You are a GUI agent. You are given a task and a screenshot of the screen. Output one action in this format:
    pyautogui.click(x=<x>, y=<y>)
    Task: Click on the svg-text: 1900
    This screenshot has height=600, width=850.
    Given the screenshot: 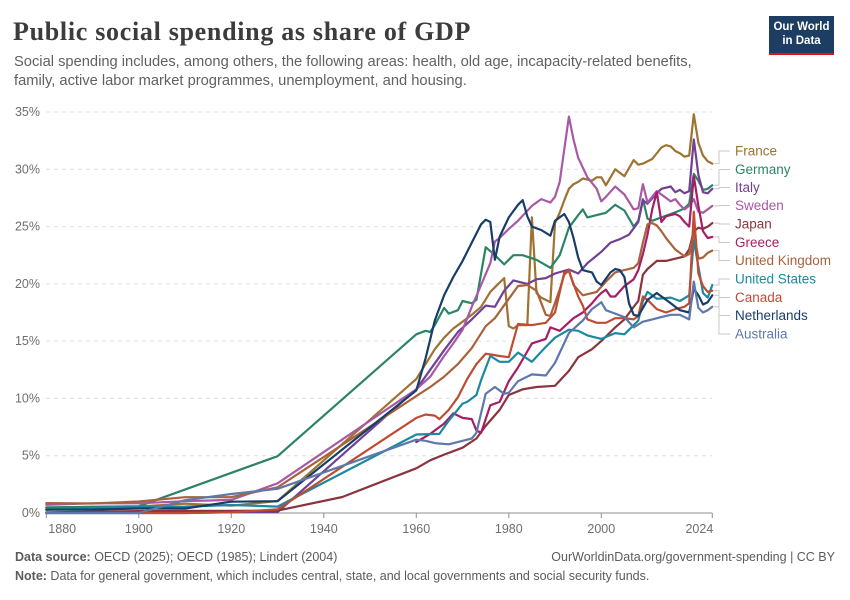 What is the action you would take?
    pyautogui.click(x=139, y=529)
    